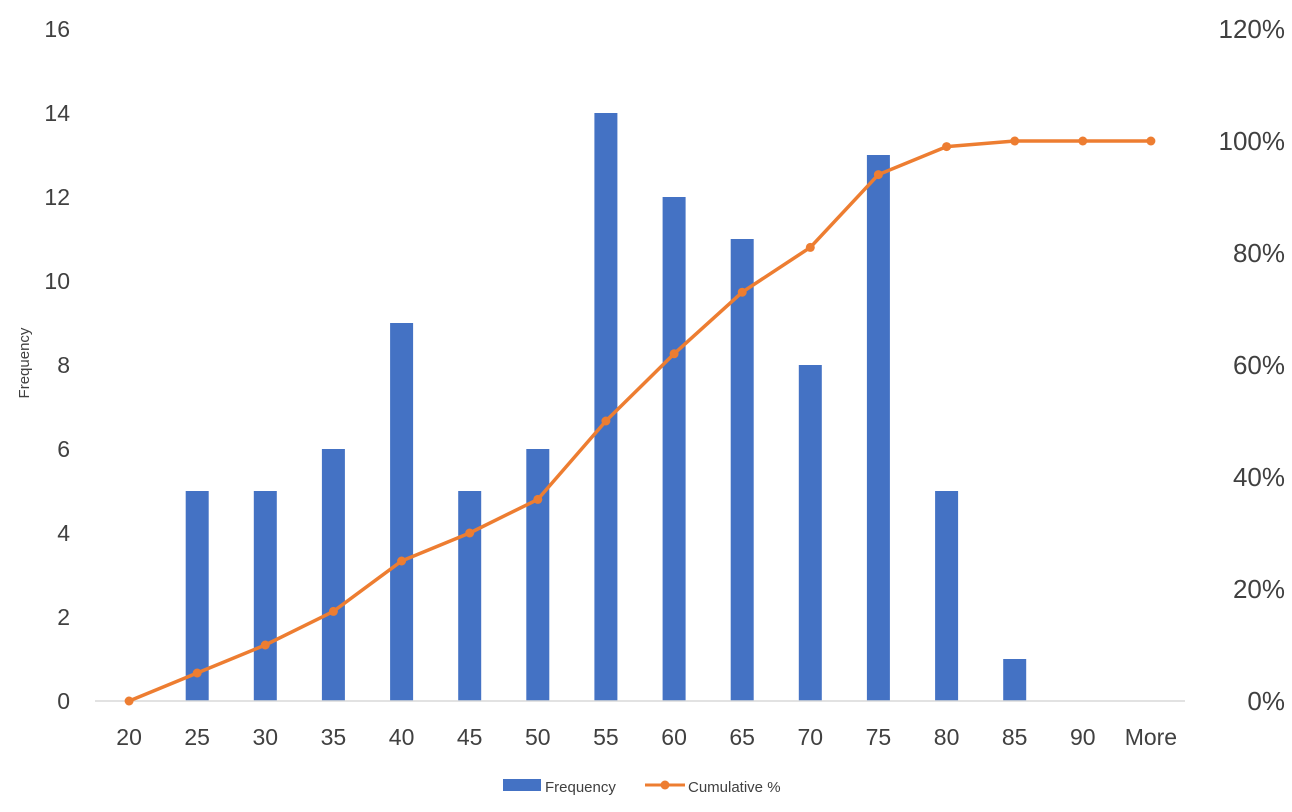  What do you see at coordinates (402, 737) in the screenshot?
I see `x-tick-label: 40` at bounding box center [402, 737].